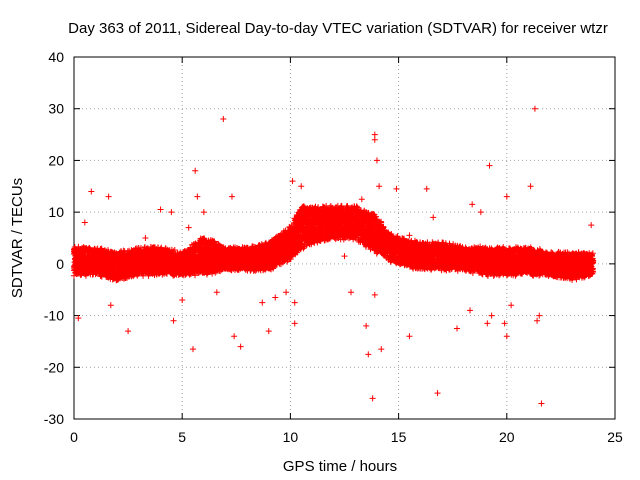 Image resolution: width=640 pixels, height=480 pixels. I want to click on y-tick-label: -20, so click(54, 367).